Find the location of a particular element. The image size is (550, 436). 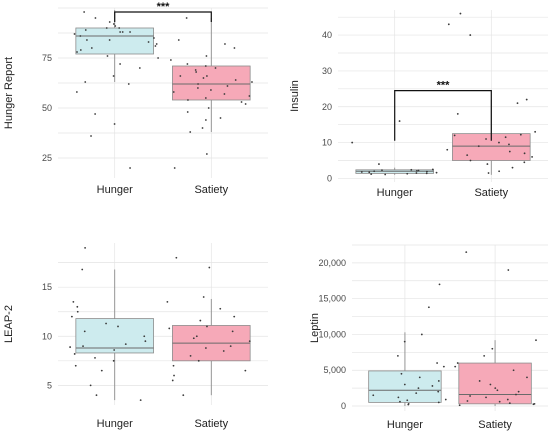

y-axis-label: LEAP-2 is located at coordinates (9, 324).